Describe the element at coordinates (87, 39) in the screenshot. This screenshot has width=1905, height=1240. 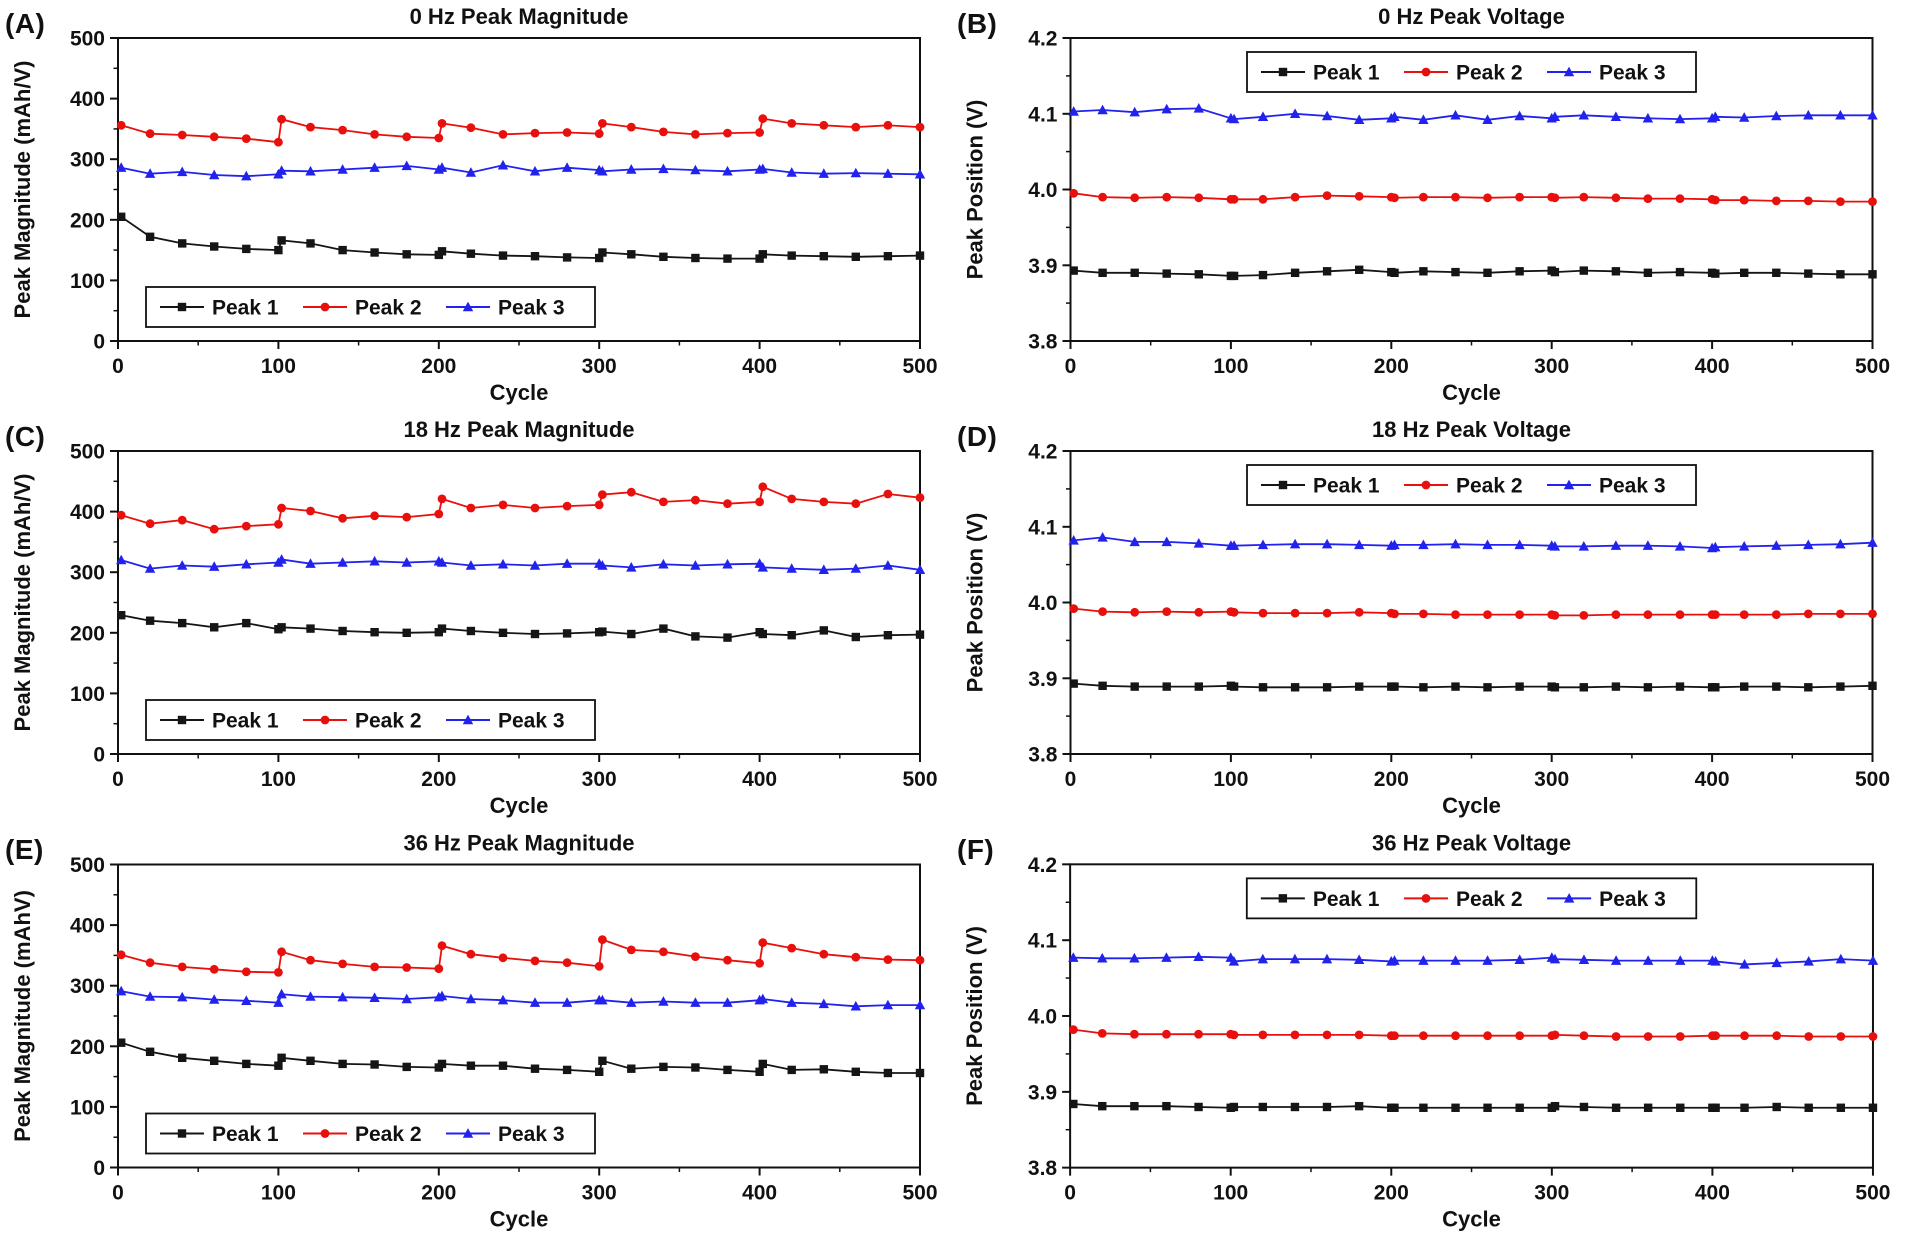
I see `y-tick-label: 500` at that location.